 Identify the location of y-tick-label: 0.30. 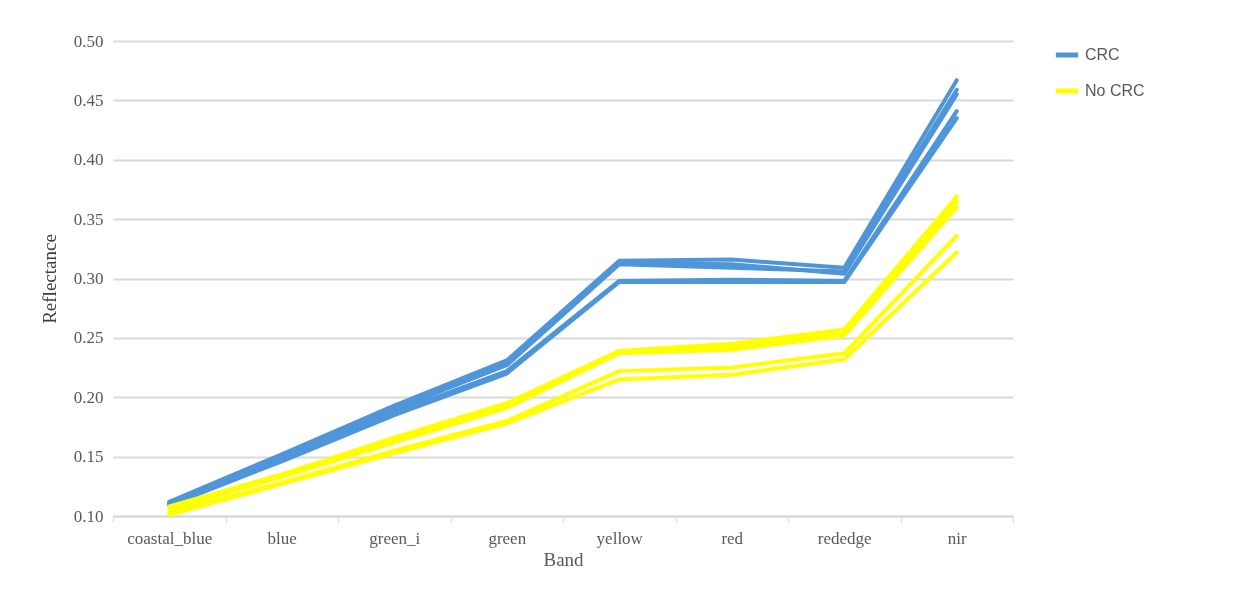
(88, 278).